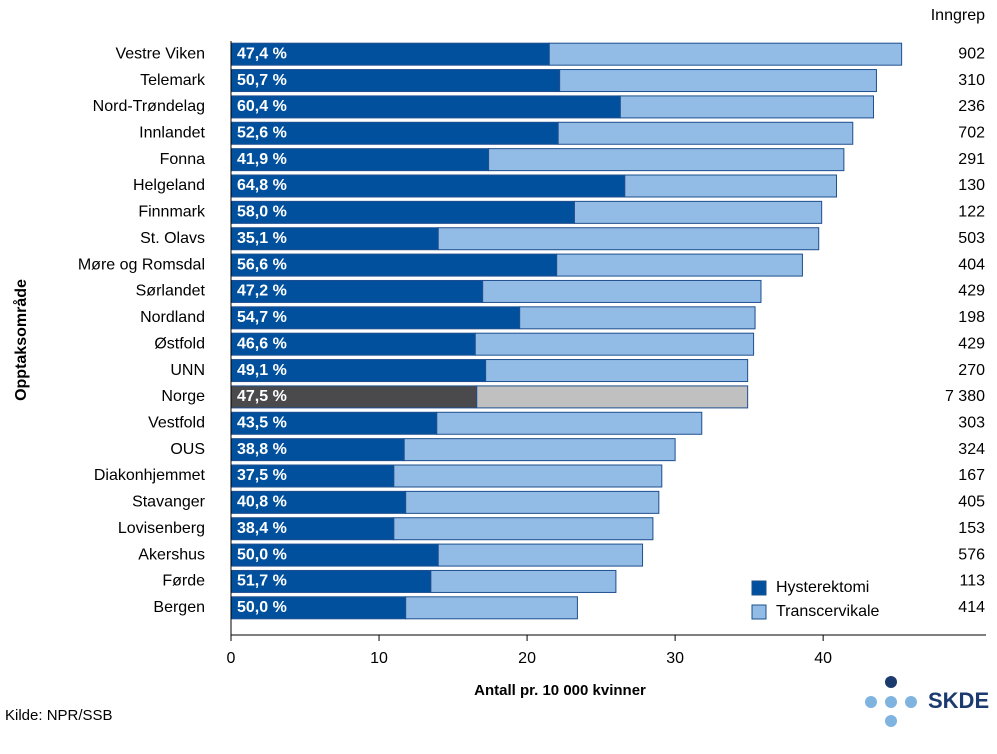  What do you see at coordinates (262, 528) in the screenshot?
I see `share-label: 38,4 %` at bounding box center [262, 528].